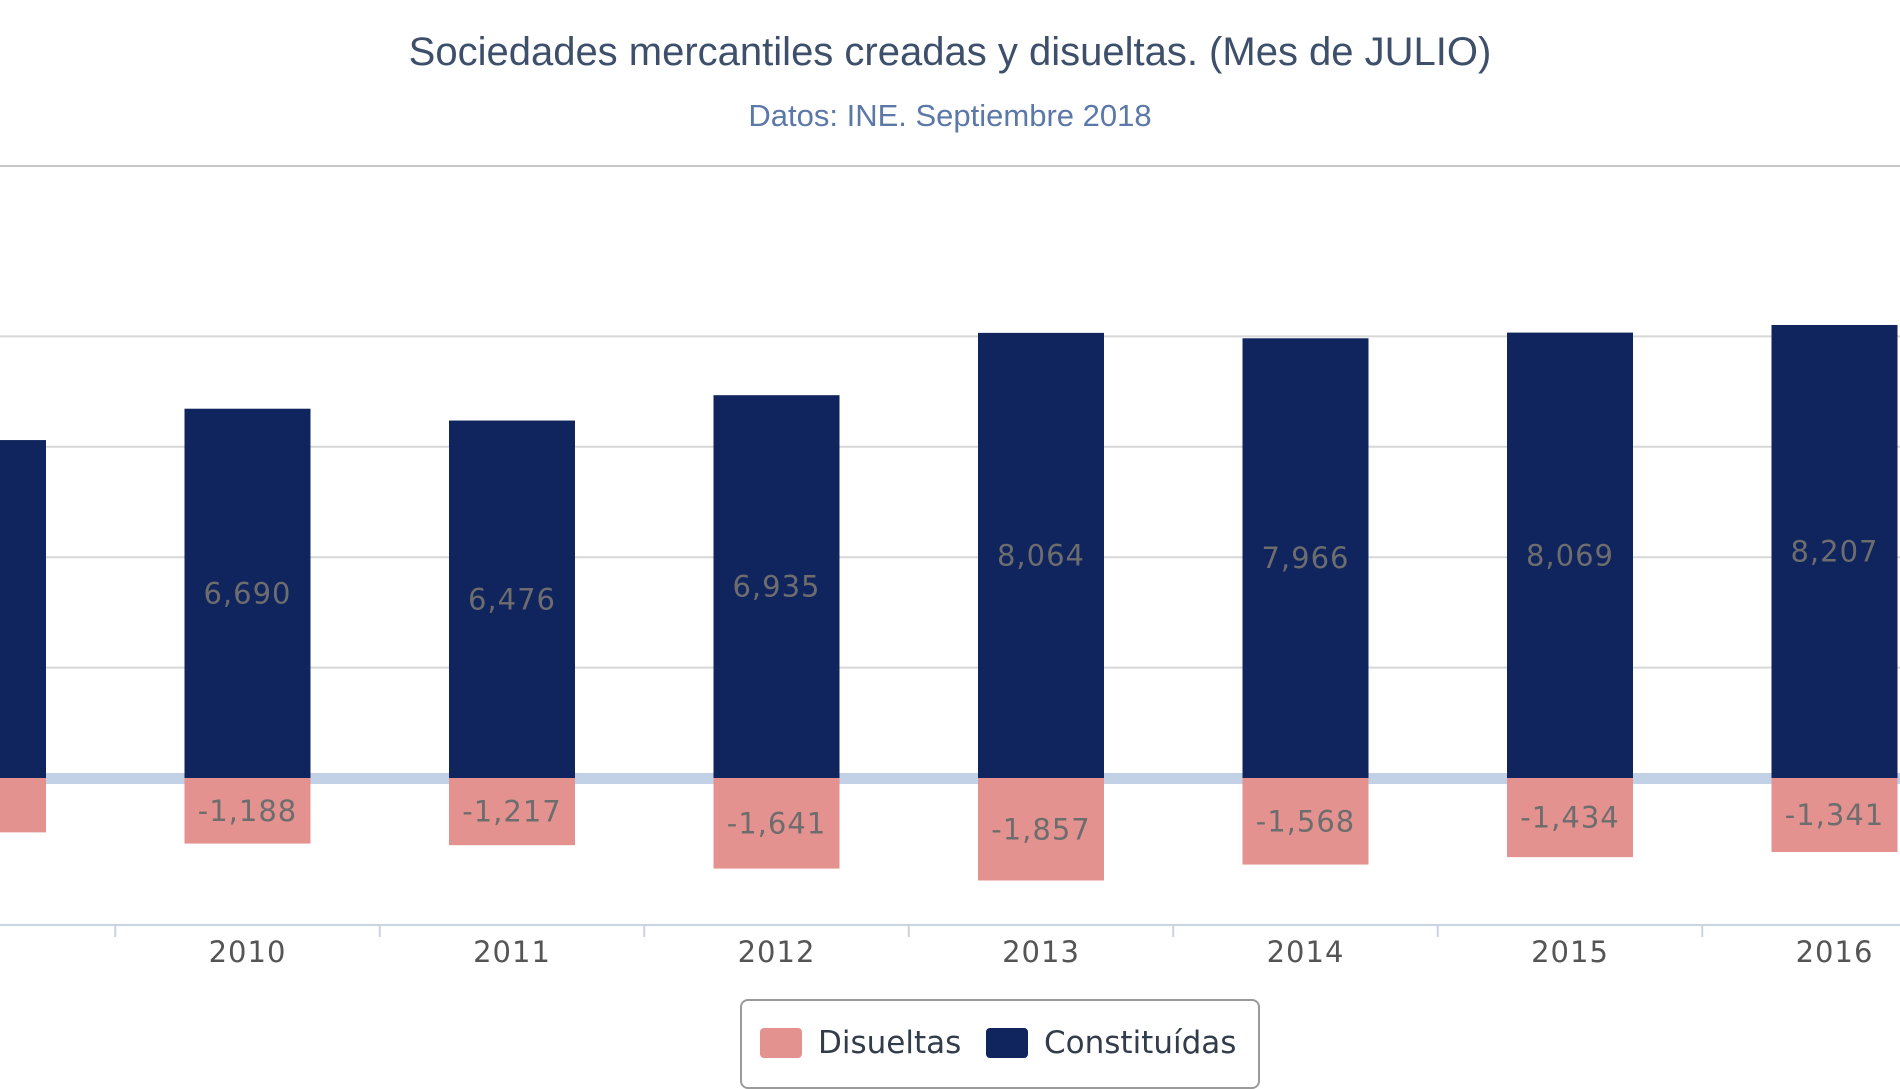  Describe the element at coordinates (1140, 1043) in the screenshot. I see `legend-label-constituidas: Constituídas` at that location.